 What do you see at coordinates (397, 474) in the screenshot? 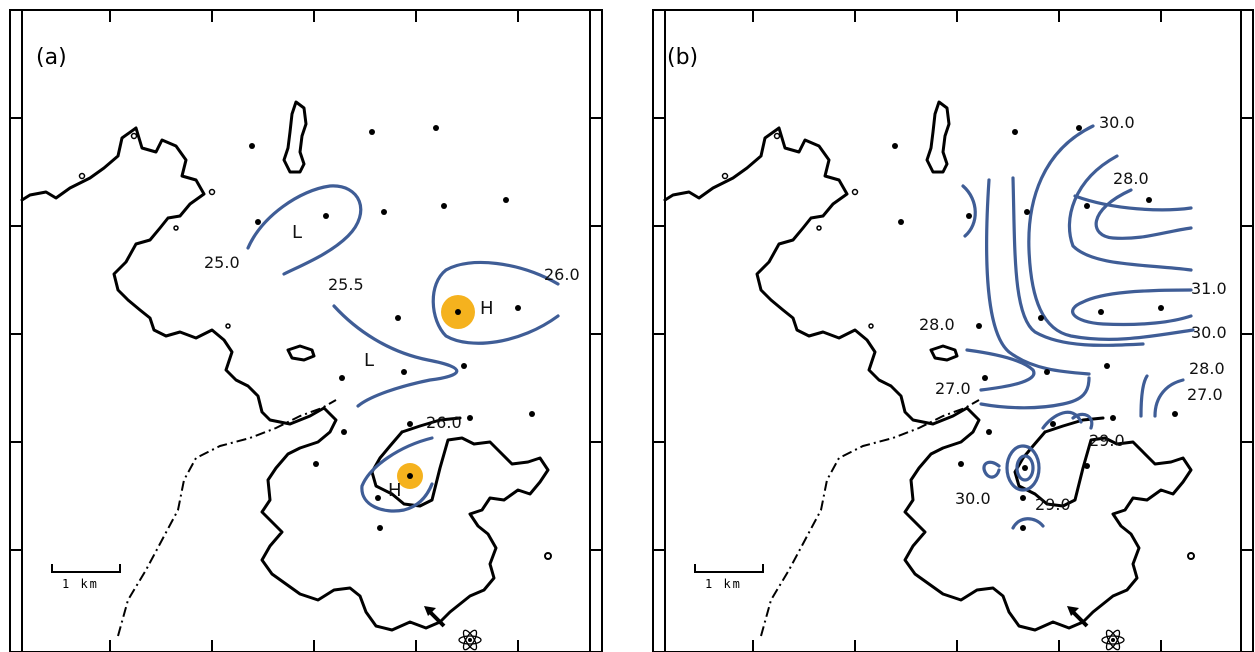
I see `isotherm-26-0-south` at bounding box center [397, 474].